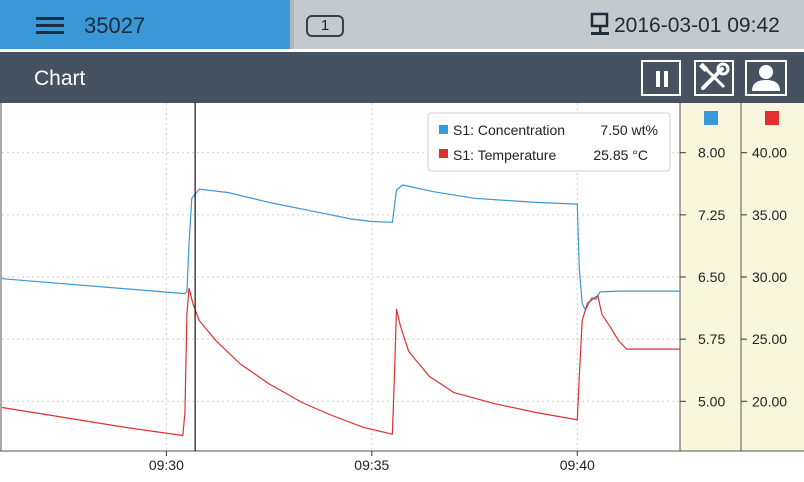  I want to click on device-id: 35027, so click(115, 25).